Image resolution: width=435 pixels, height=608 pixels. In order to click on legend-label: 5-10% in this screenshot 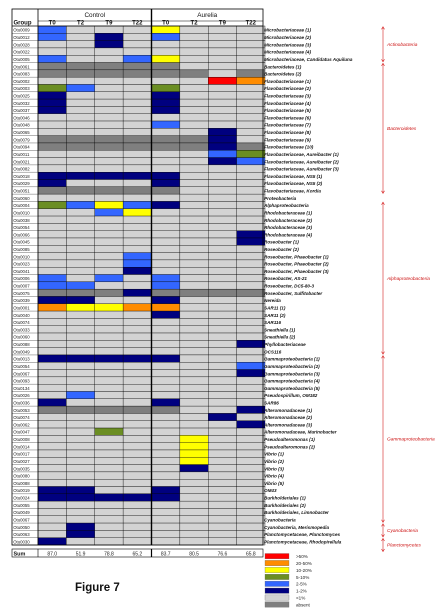, I will do `click(302, 577)`.